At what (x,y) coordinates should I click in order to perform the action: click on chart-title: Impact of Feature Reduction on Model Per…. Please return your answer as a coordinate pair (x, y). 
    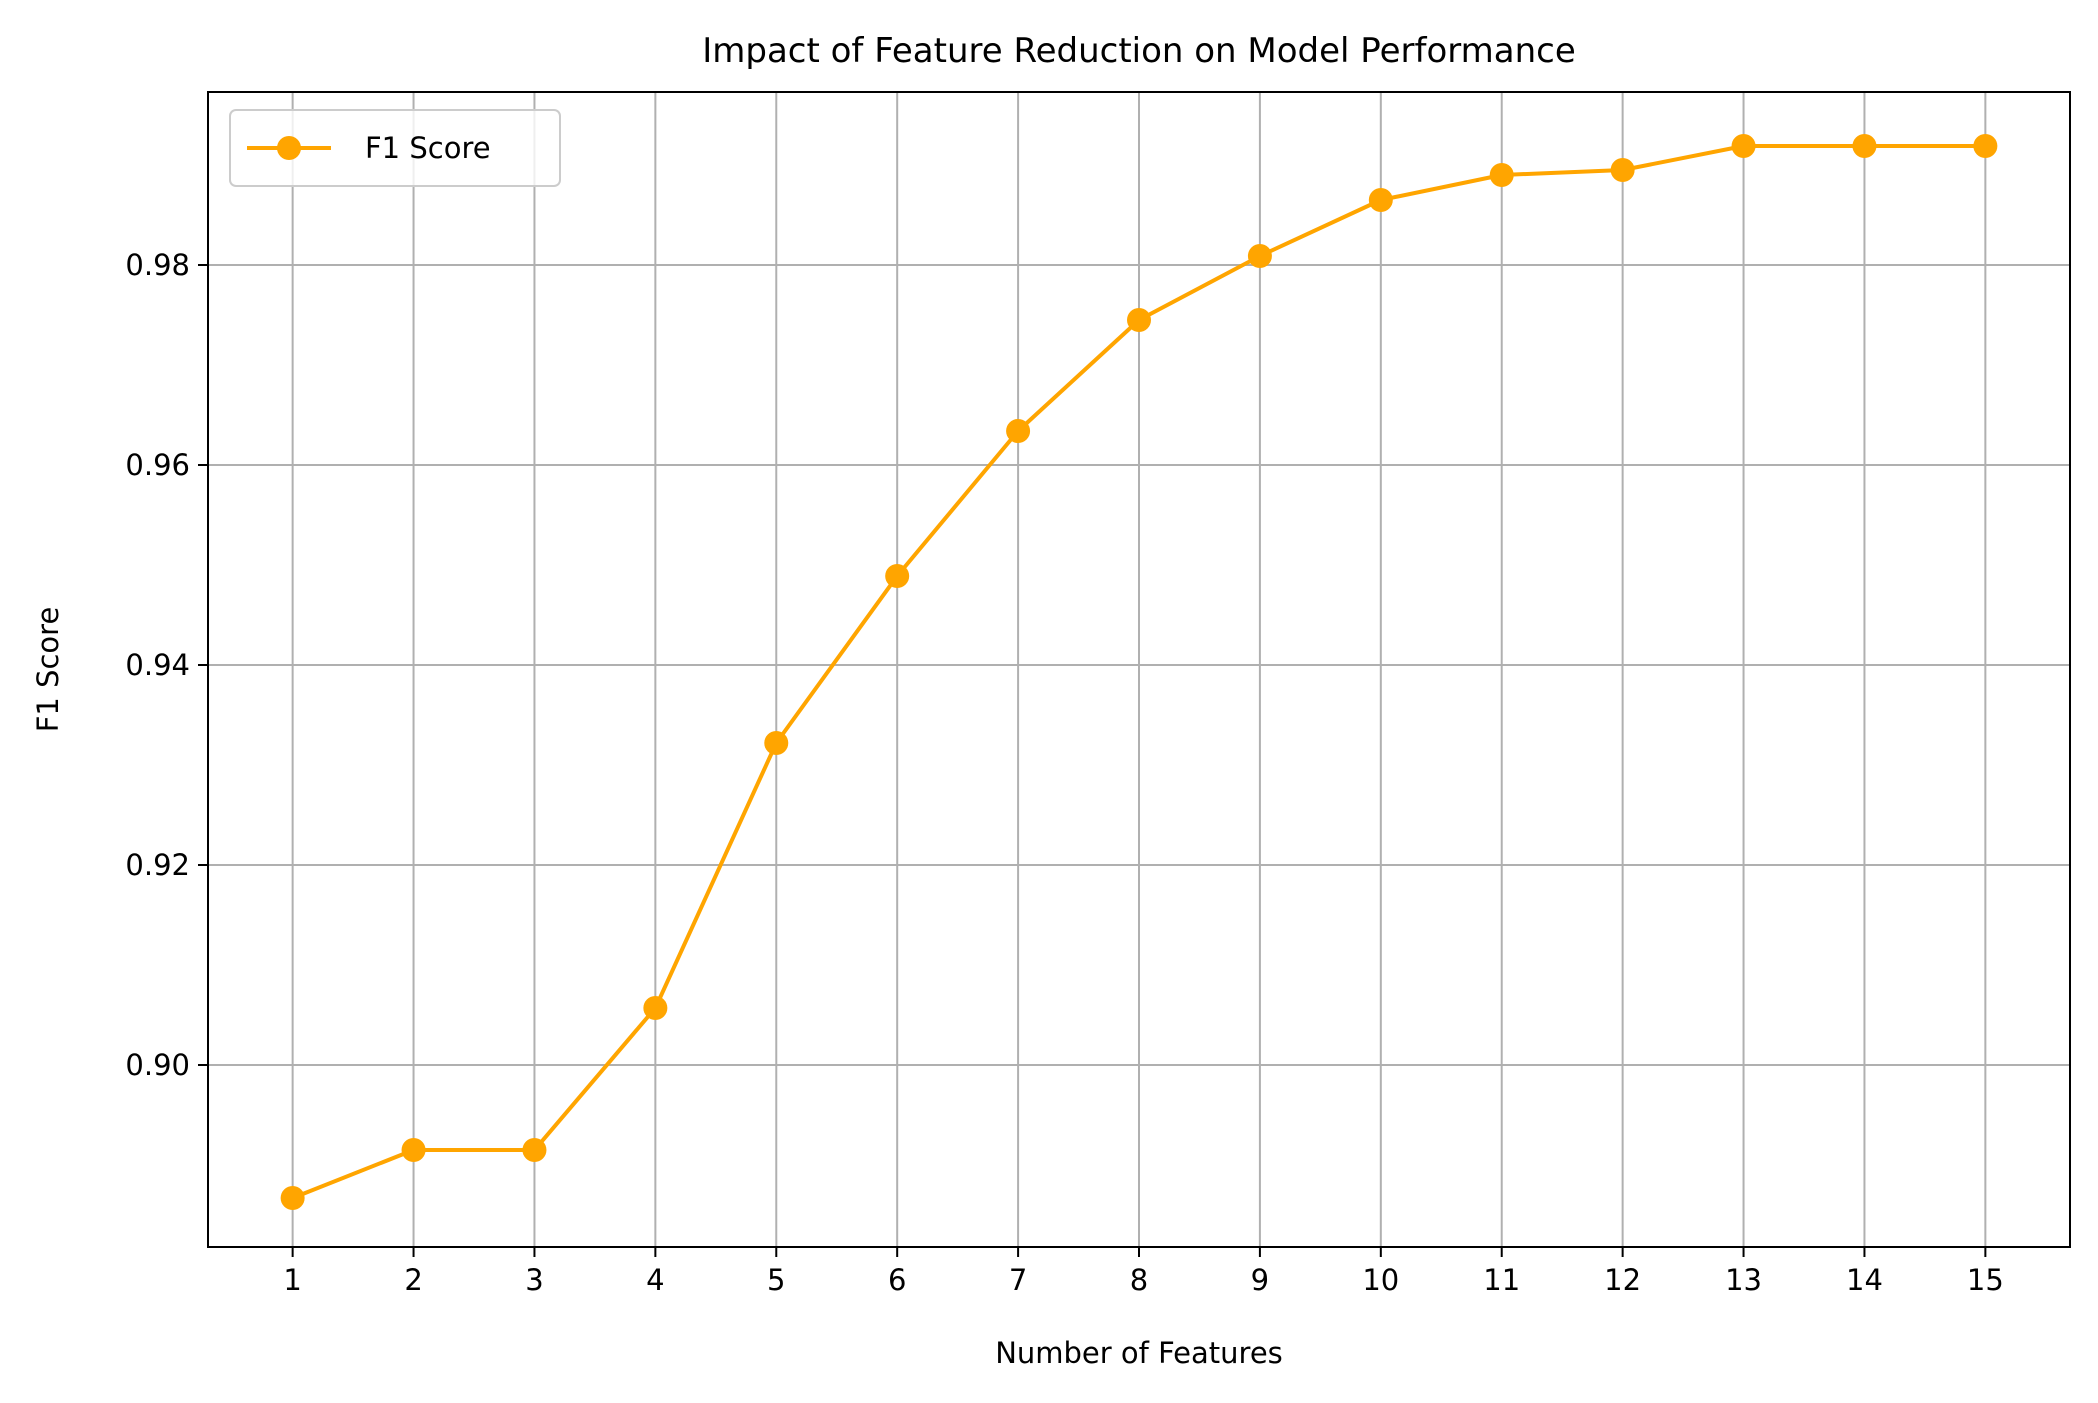
    Looking at the image, I should click on (1139, 51).